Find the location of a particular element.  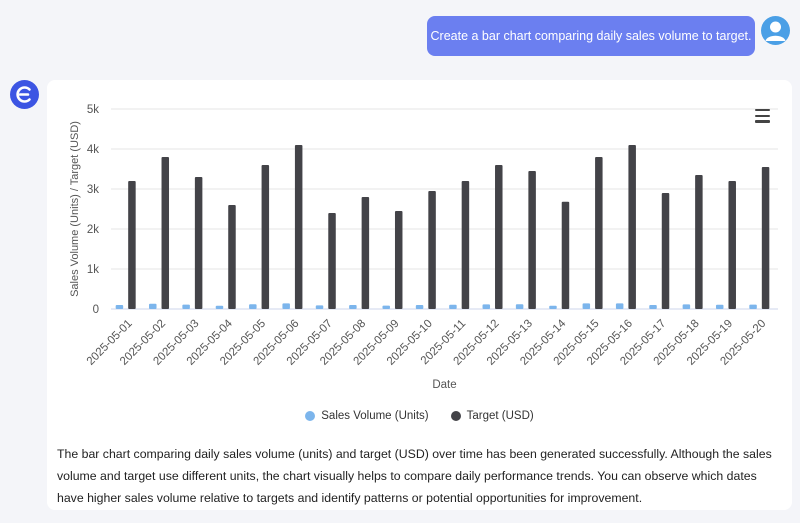

y-axis-title: Sales Volume (Units) / Target (USD) is located at coordinates (75, 209).